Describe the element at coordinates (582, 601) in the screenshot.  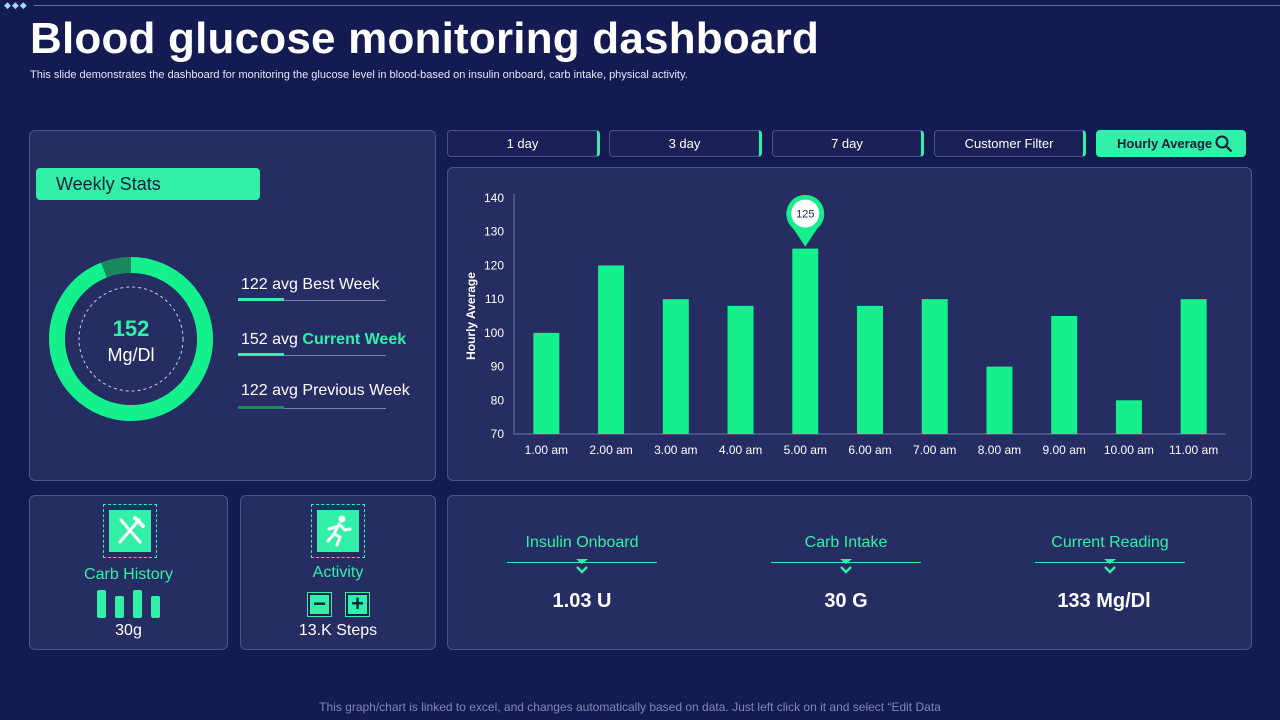
I see `metric-value: 1.03 U` at that location.